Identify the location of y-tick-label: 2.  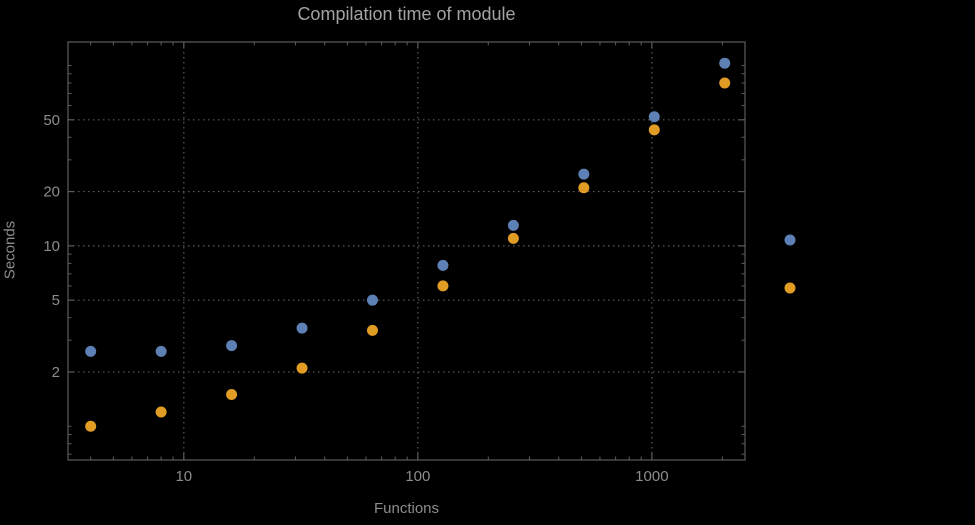
(56, 372).